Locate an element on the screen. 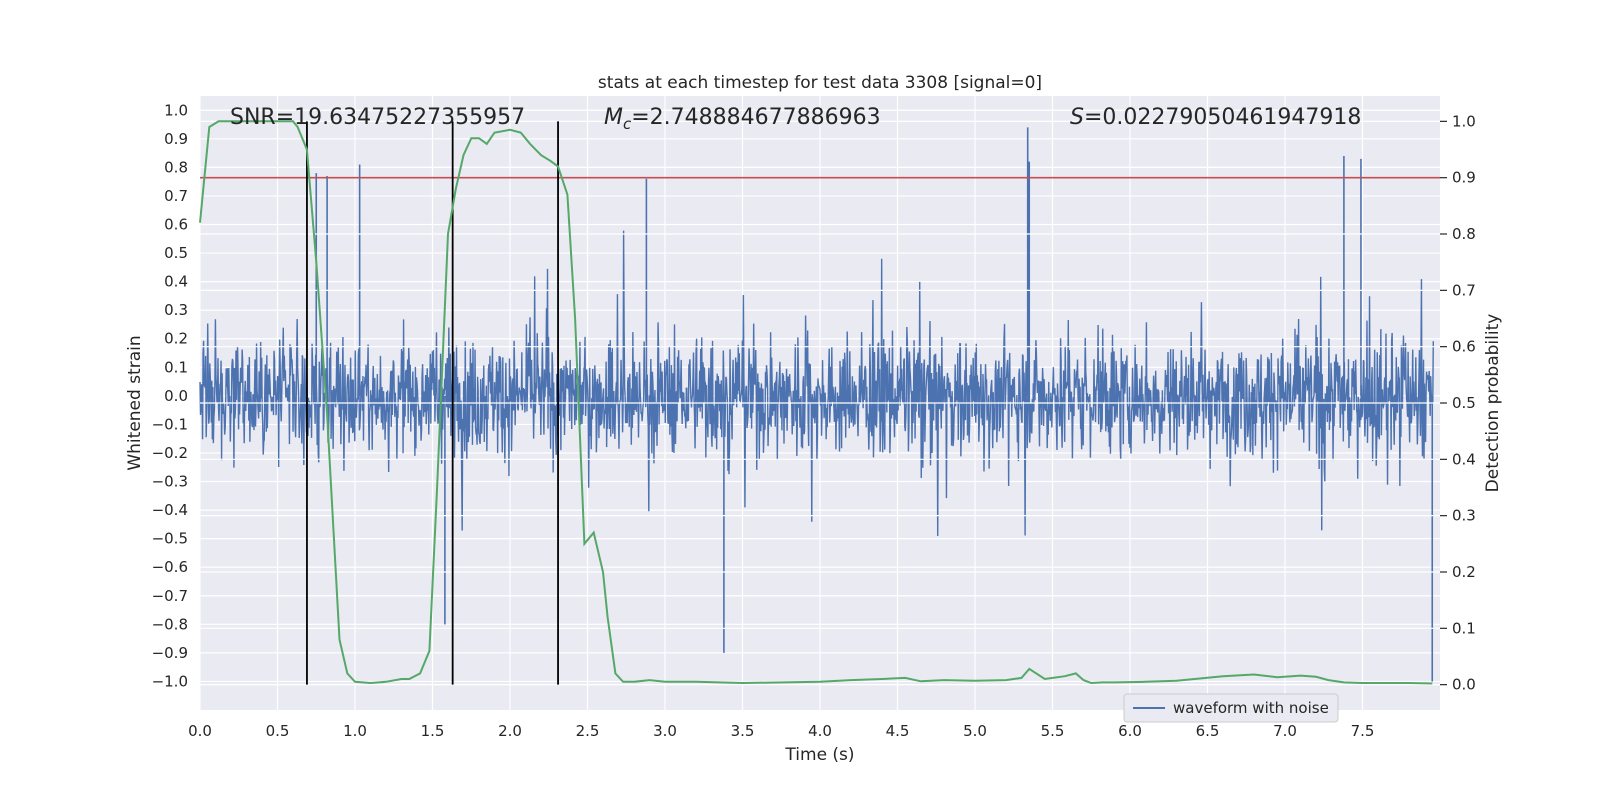 The height and width of the screenshot is (800, 1600). y-tick-label: 0.9 is located at coordinates (176, 139).